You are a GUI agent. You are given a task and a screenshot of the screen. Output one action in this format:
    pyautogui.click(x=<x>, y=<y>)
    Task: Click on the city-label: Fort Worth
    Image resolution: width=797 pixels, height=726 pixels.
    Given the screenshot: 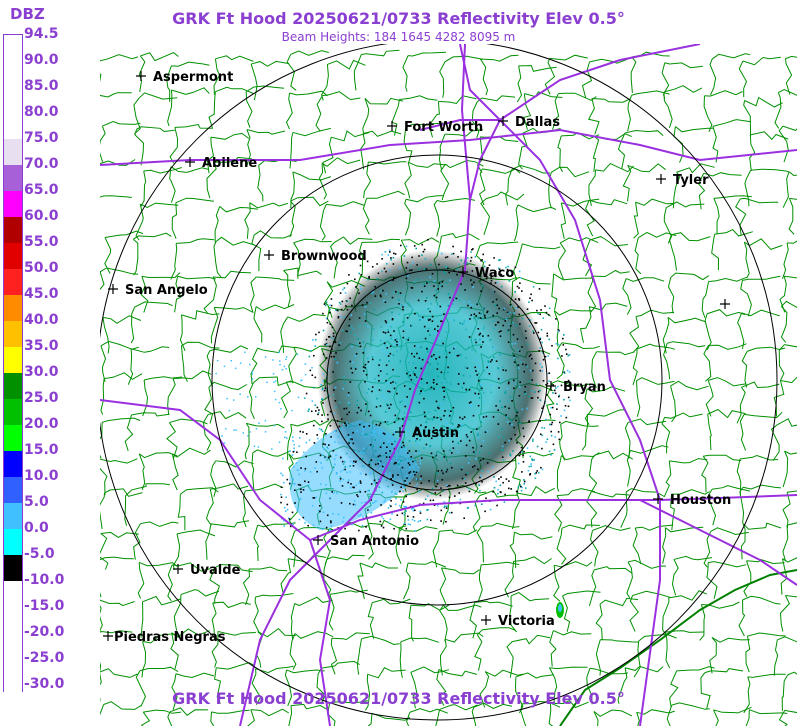 What is the action you would take?
    pyautogui.click(x=443, y=127)
    